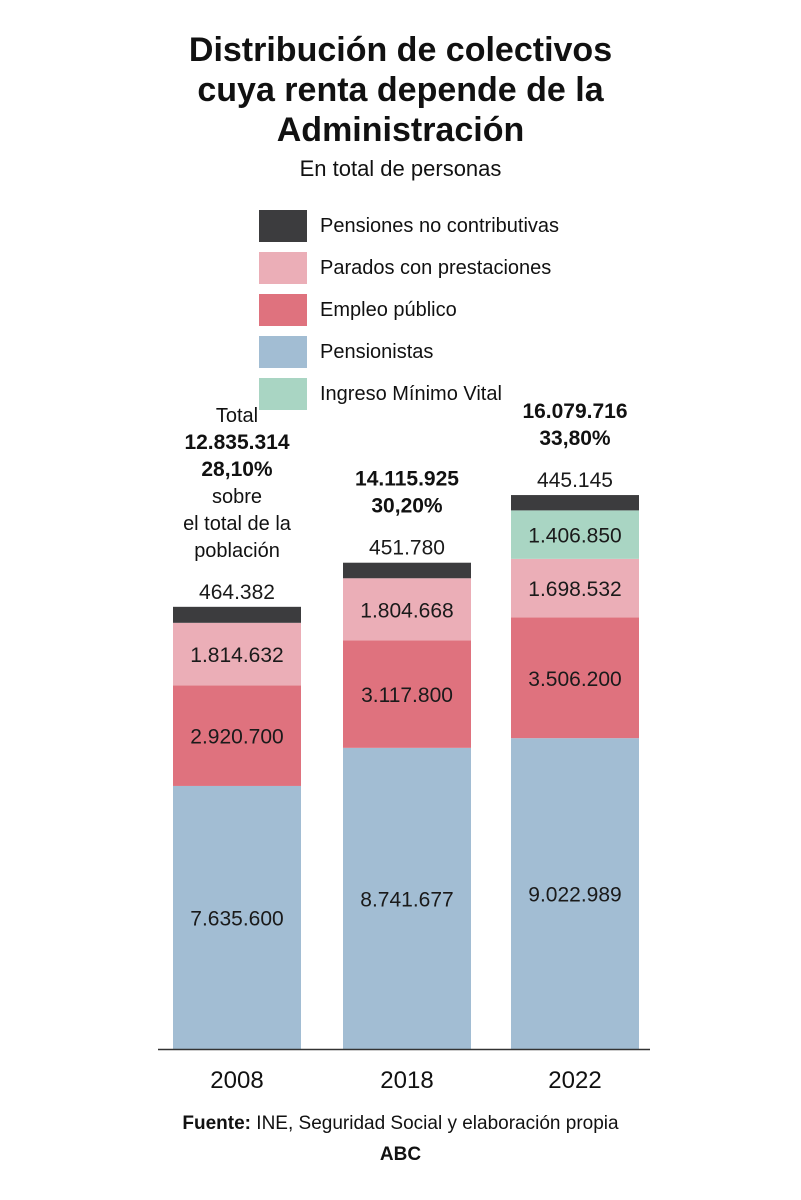 This screenshot has width=801, height=1200. I want to click on legend-item-parados-con-prestaciones: Parados con prestaciones, so click(499, 268).